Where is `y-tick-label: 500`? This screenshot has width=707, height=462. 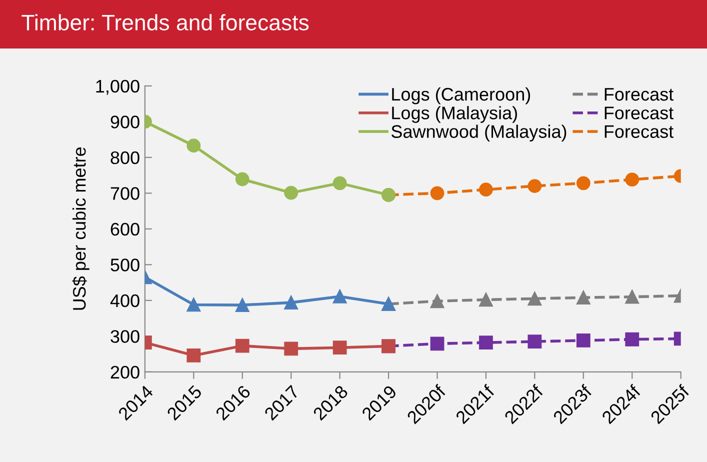 y-tick-label: 500 is located at coordinates (125, 265).